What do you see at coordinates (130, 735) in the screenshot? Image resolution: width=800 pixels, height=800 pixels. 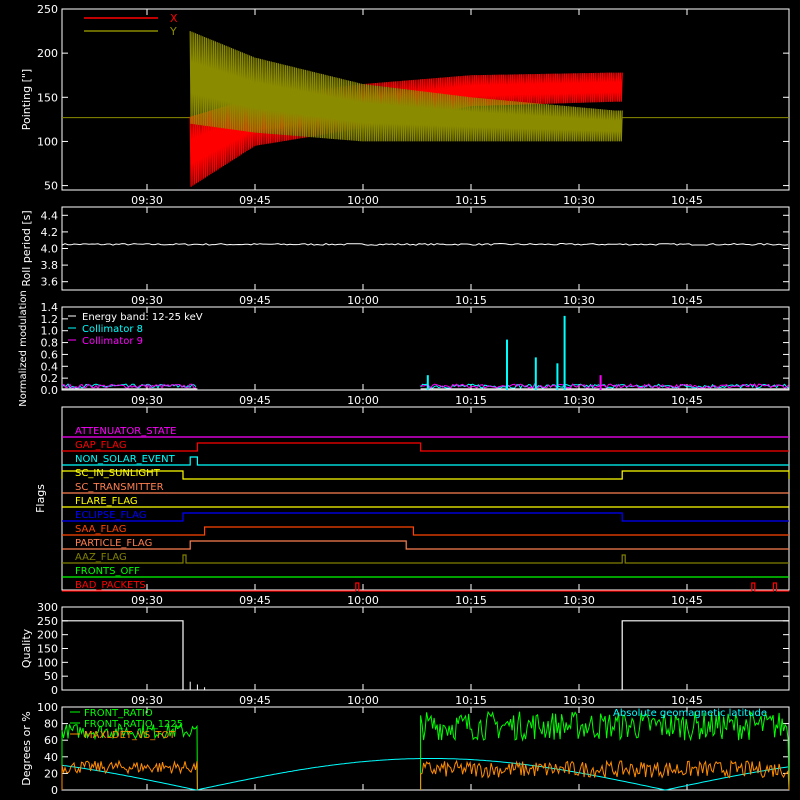 I see `ratios-legend-label: MAXLDET_VS_TOT` at bounding box center [130, 735].